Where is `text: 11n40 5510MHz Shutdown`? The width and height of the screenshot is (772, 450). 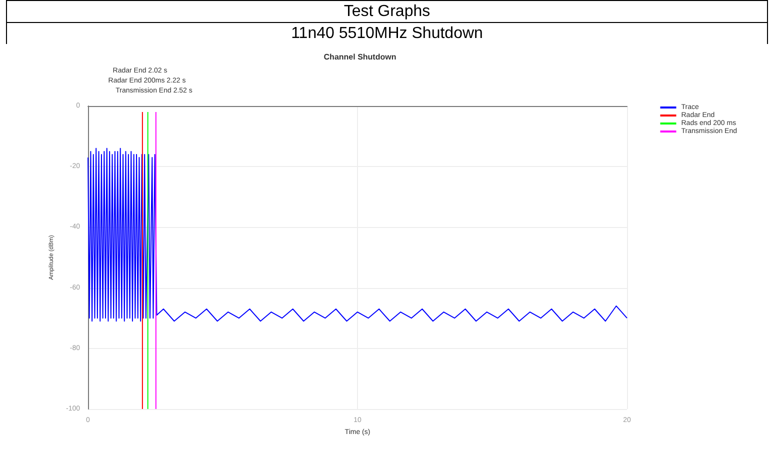 text: 11n40 5510MHz Shutdown is located at coordinates (387, 33).